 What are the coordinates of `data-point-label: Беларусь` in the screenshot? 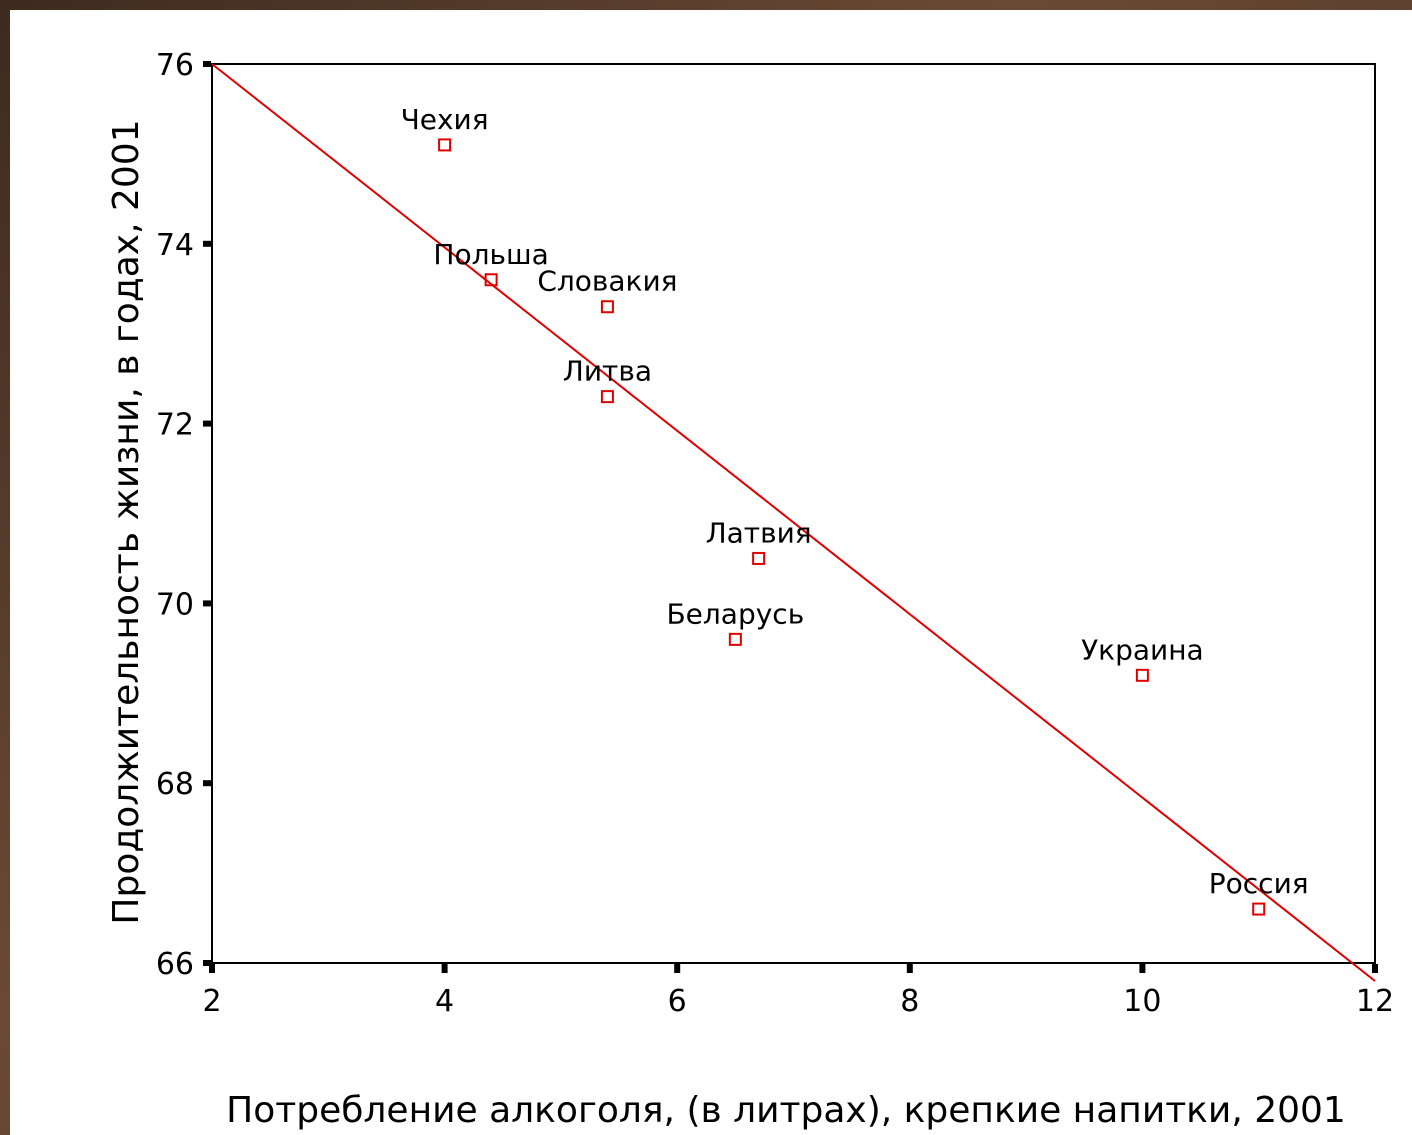 It's located at (735, 613).